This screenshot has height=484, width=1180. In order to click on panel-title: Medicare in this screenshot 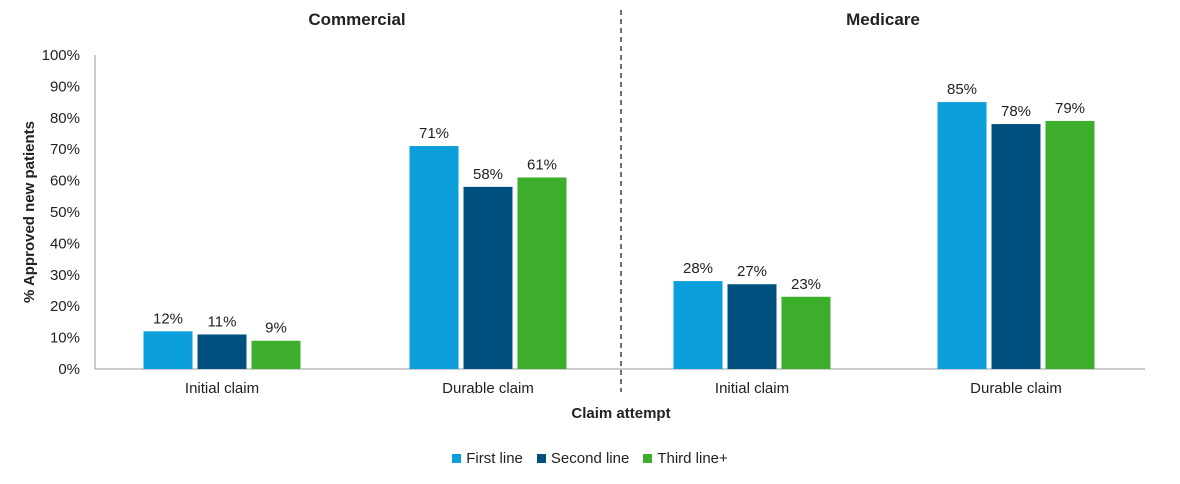, I will do `click(883, 19)`.